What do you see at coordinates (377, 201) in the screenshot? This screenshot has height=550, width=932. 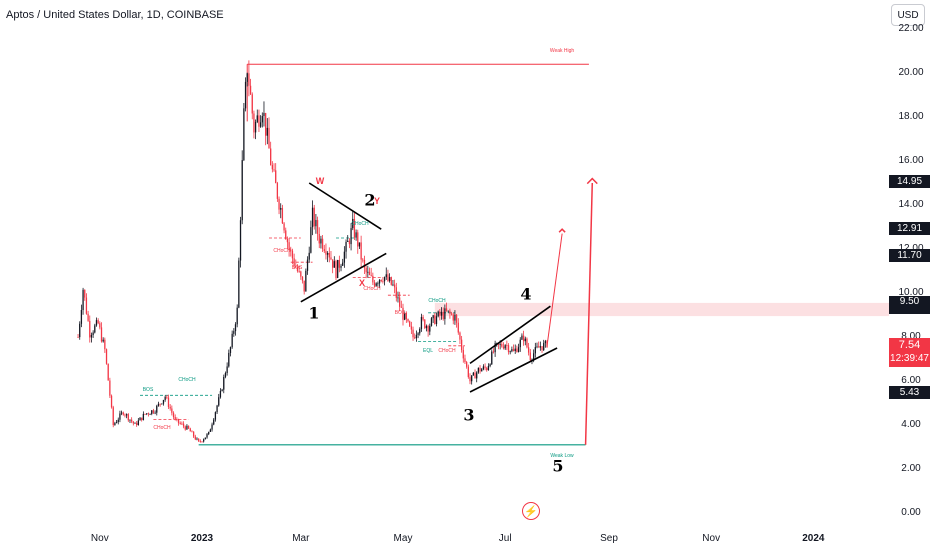 I see `wave-label-y: Y` at bounding box center [377, 201].